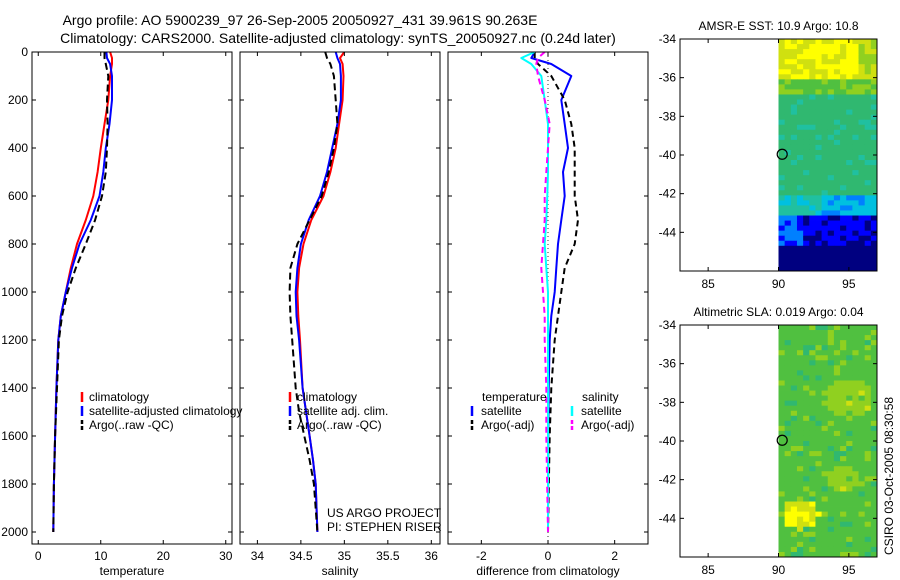  I want to click on difference-legend-header-0: temperature, so click(514, 397).